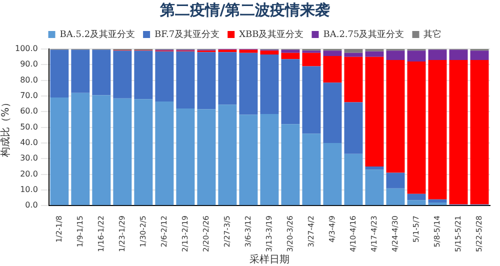 This screenshot has width=500, height=266. I want to click on y-axis-title: 构成比（%）, so click(6, 128).